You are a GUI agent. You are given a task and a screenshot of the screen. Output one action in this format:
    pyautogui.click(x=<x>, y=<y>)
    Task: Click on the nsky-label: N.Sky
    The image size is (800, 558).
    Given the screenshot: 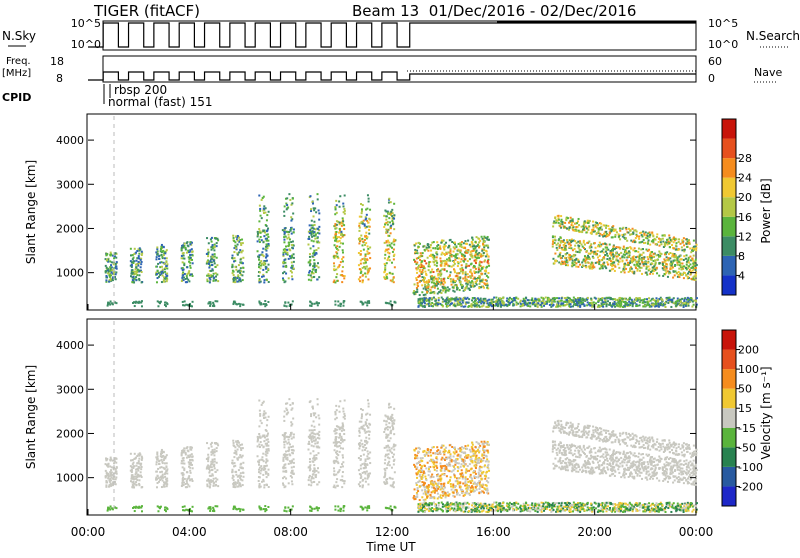 What is the action you would take?
    pyautogui.click(x=19, y=36)
    